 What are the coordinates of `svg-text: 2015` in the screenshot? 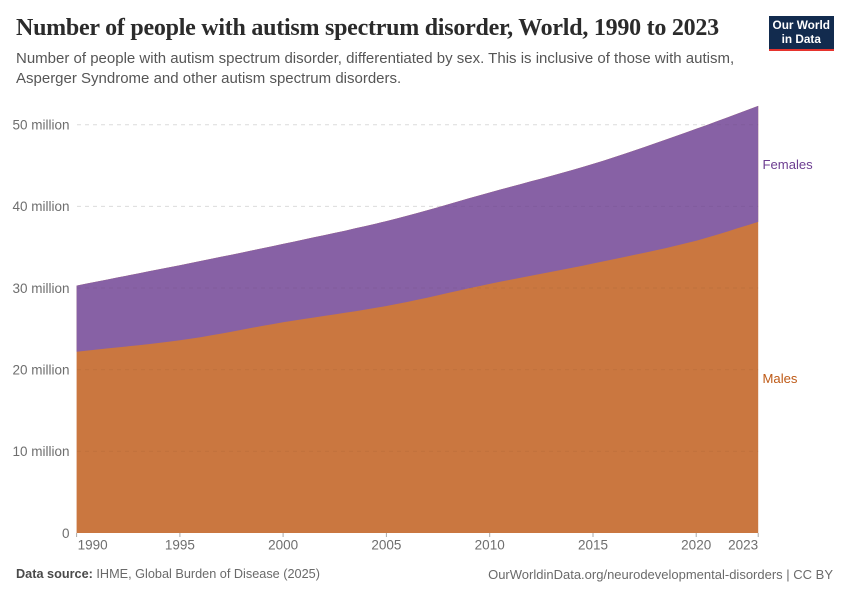 It's located at (593, 545).